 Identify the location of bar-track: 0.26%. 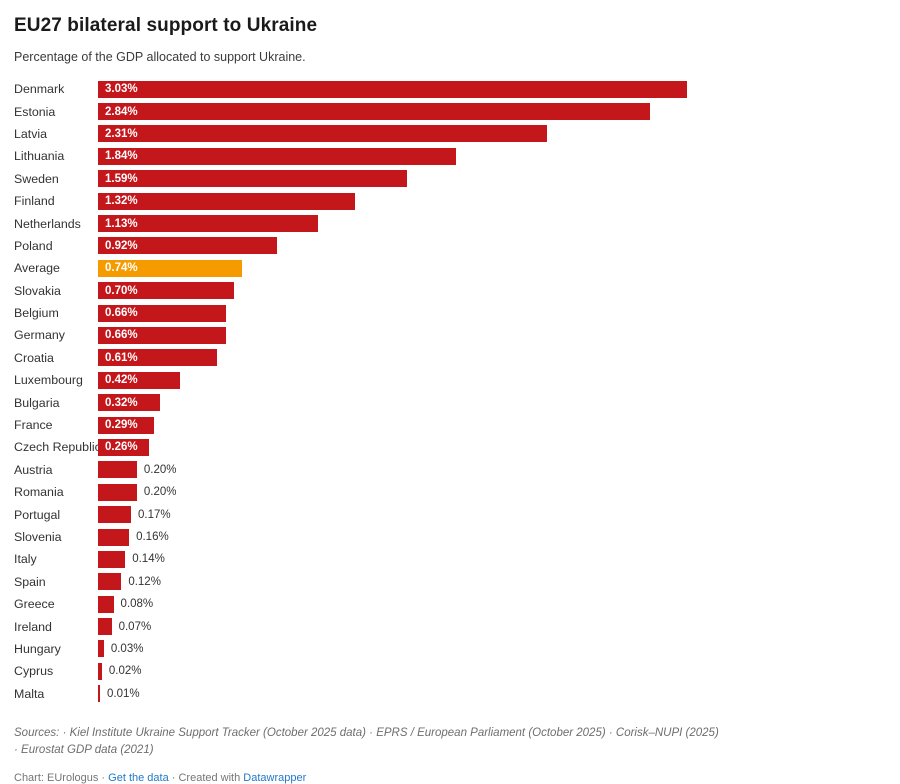
(492, 447).